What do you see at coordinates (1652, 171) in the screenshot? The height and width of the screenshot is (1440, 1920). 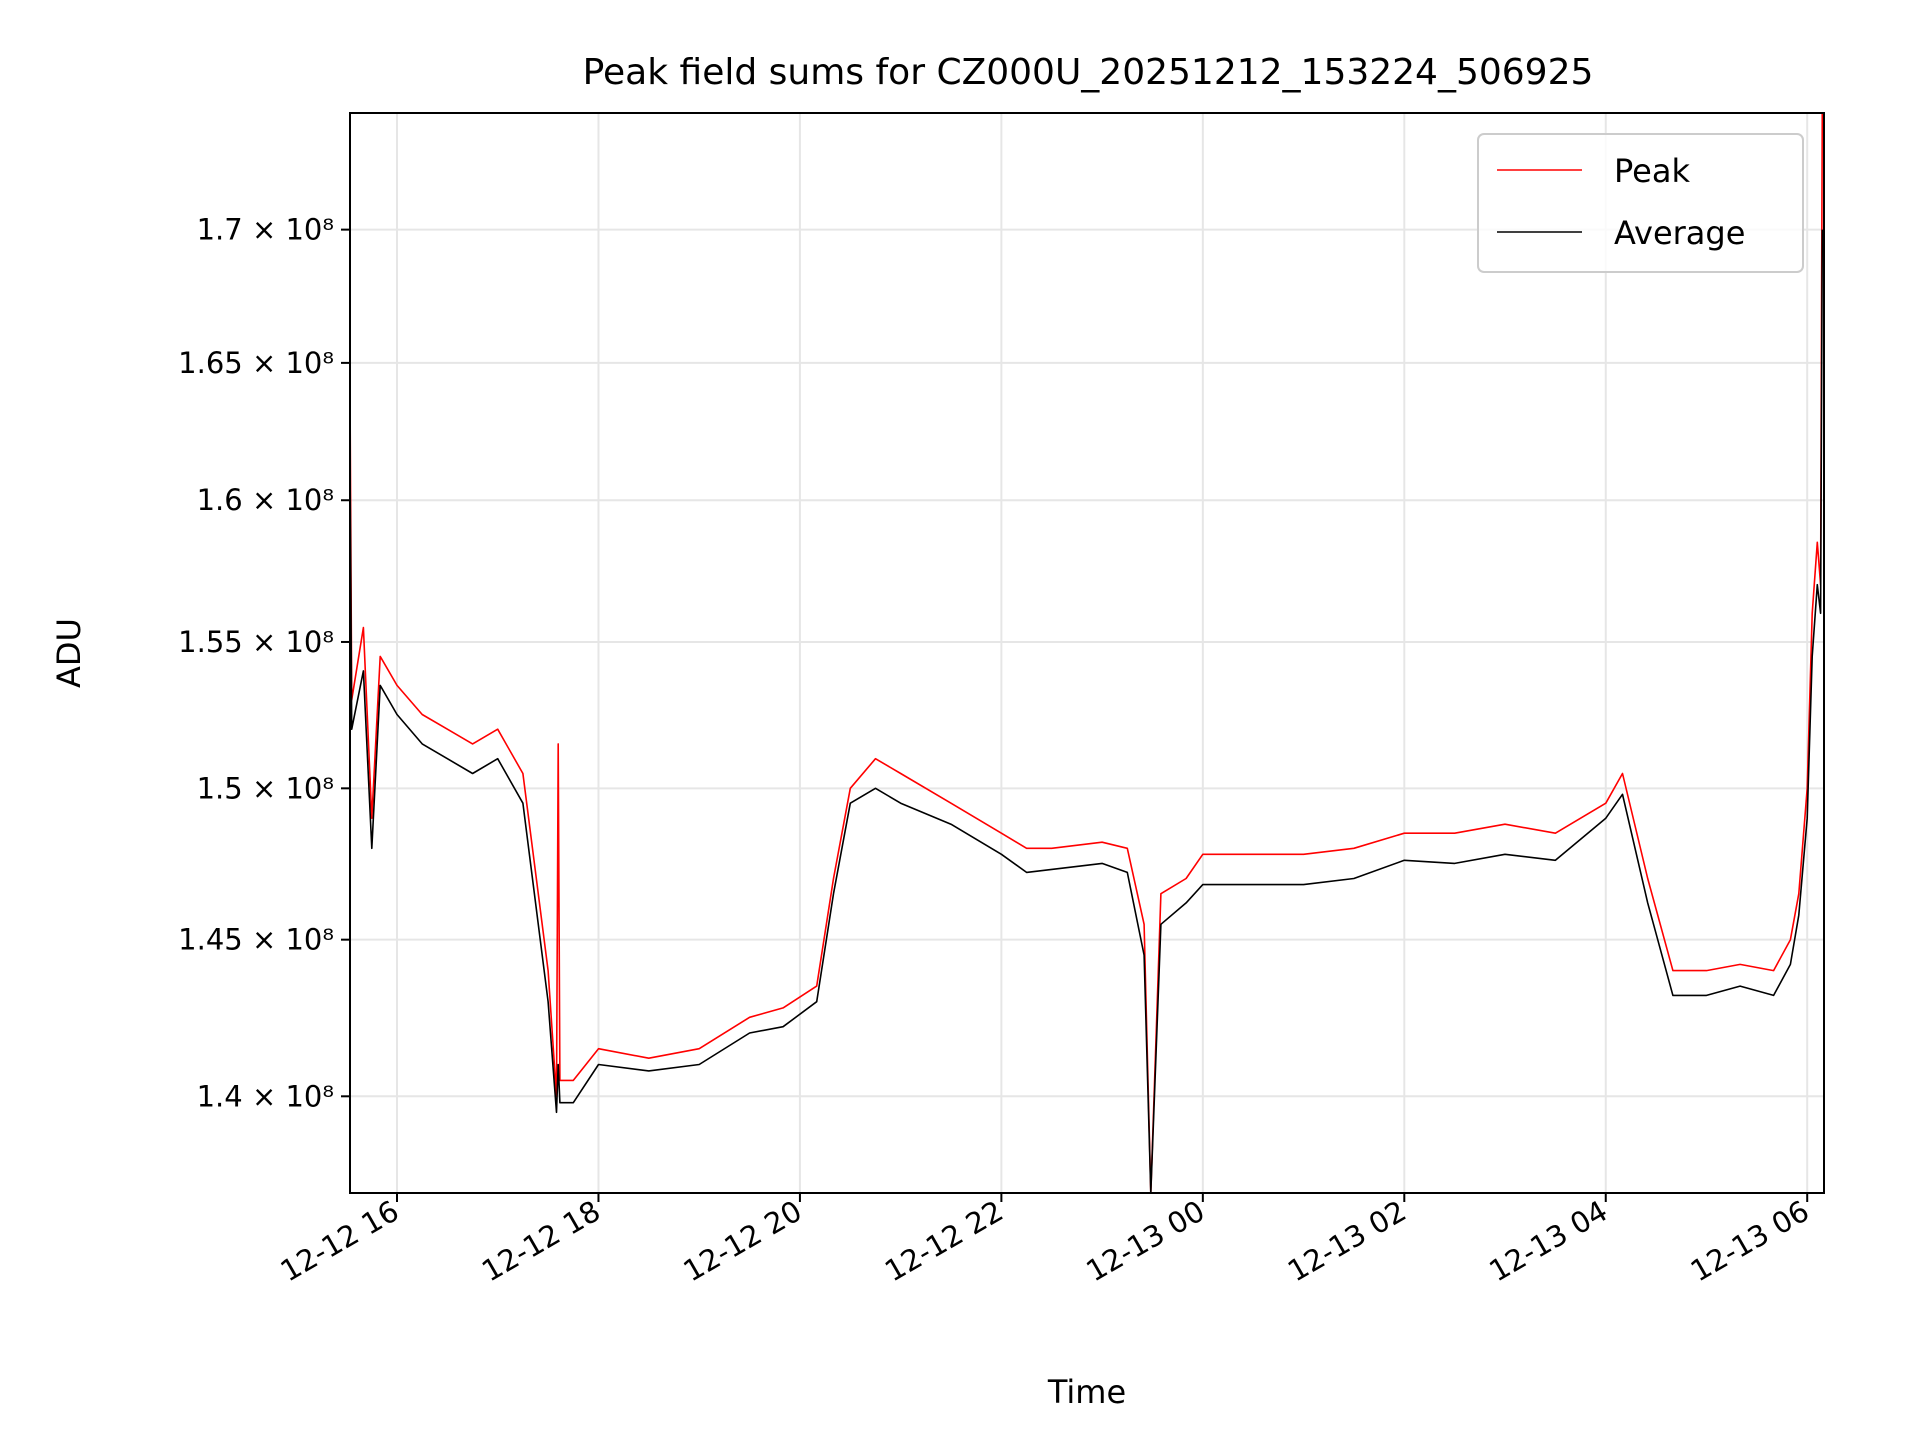 I see `legend-label-peak: Peak` at bounding box center [1652, 171].